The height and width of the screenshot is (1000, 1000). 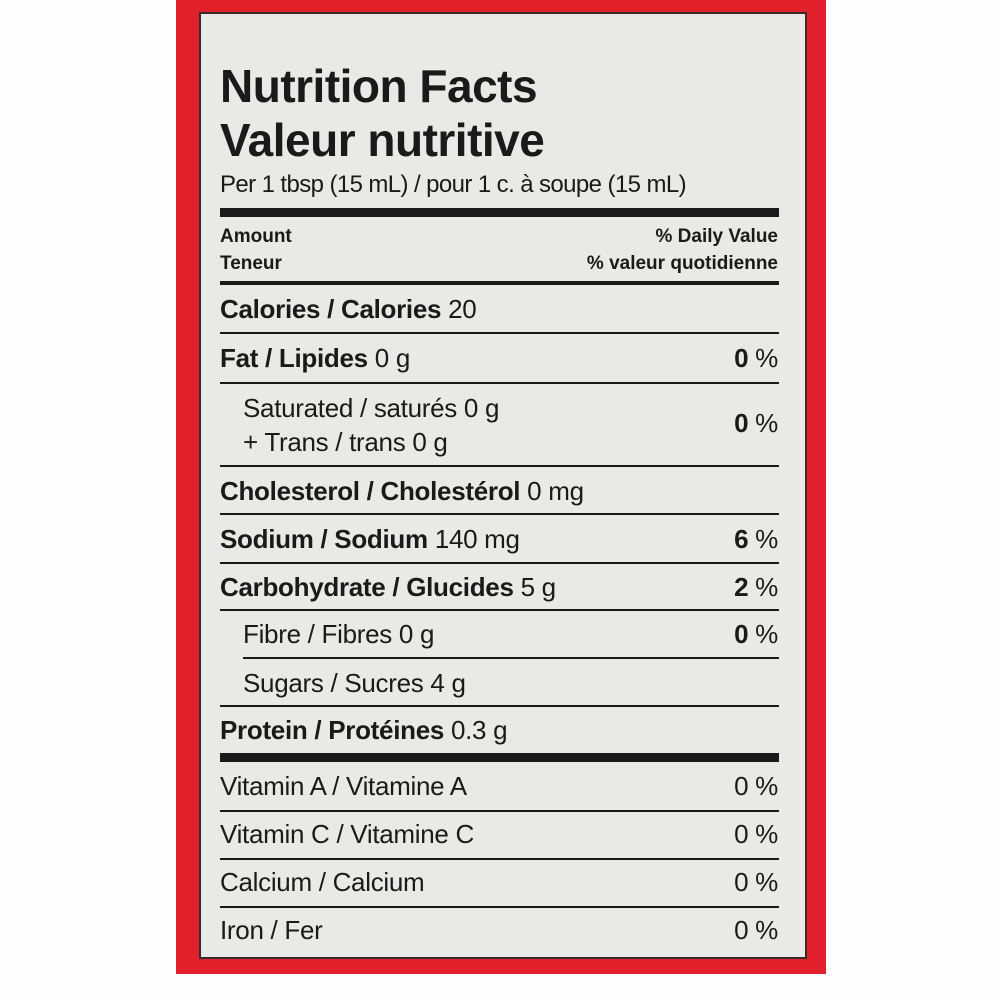 What do you see at coordinates (256, 236) in the screenshot?
I see `amount-label: Amount` at bounding box center [256, 236].